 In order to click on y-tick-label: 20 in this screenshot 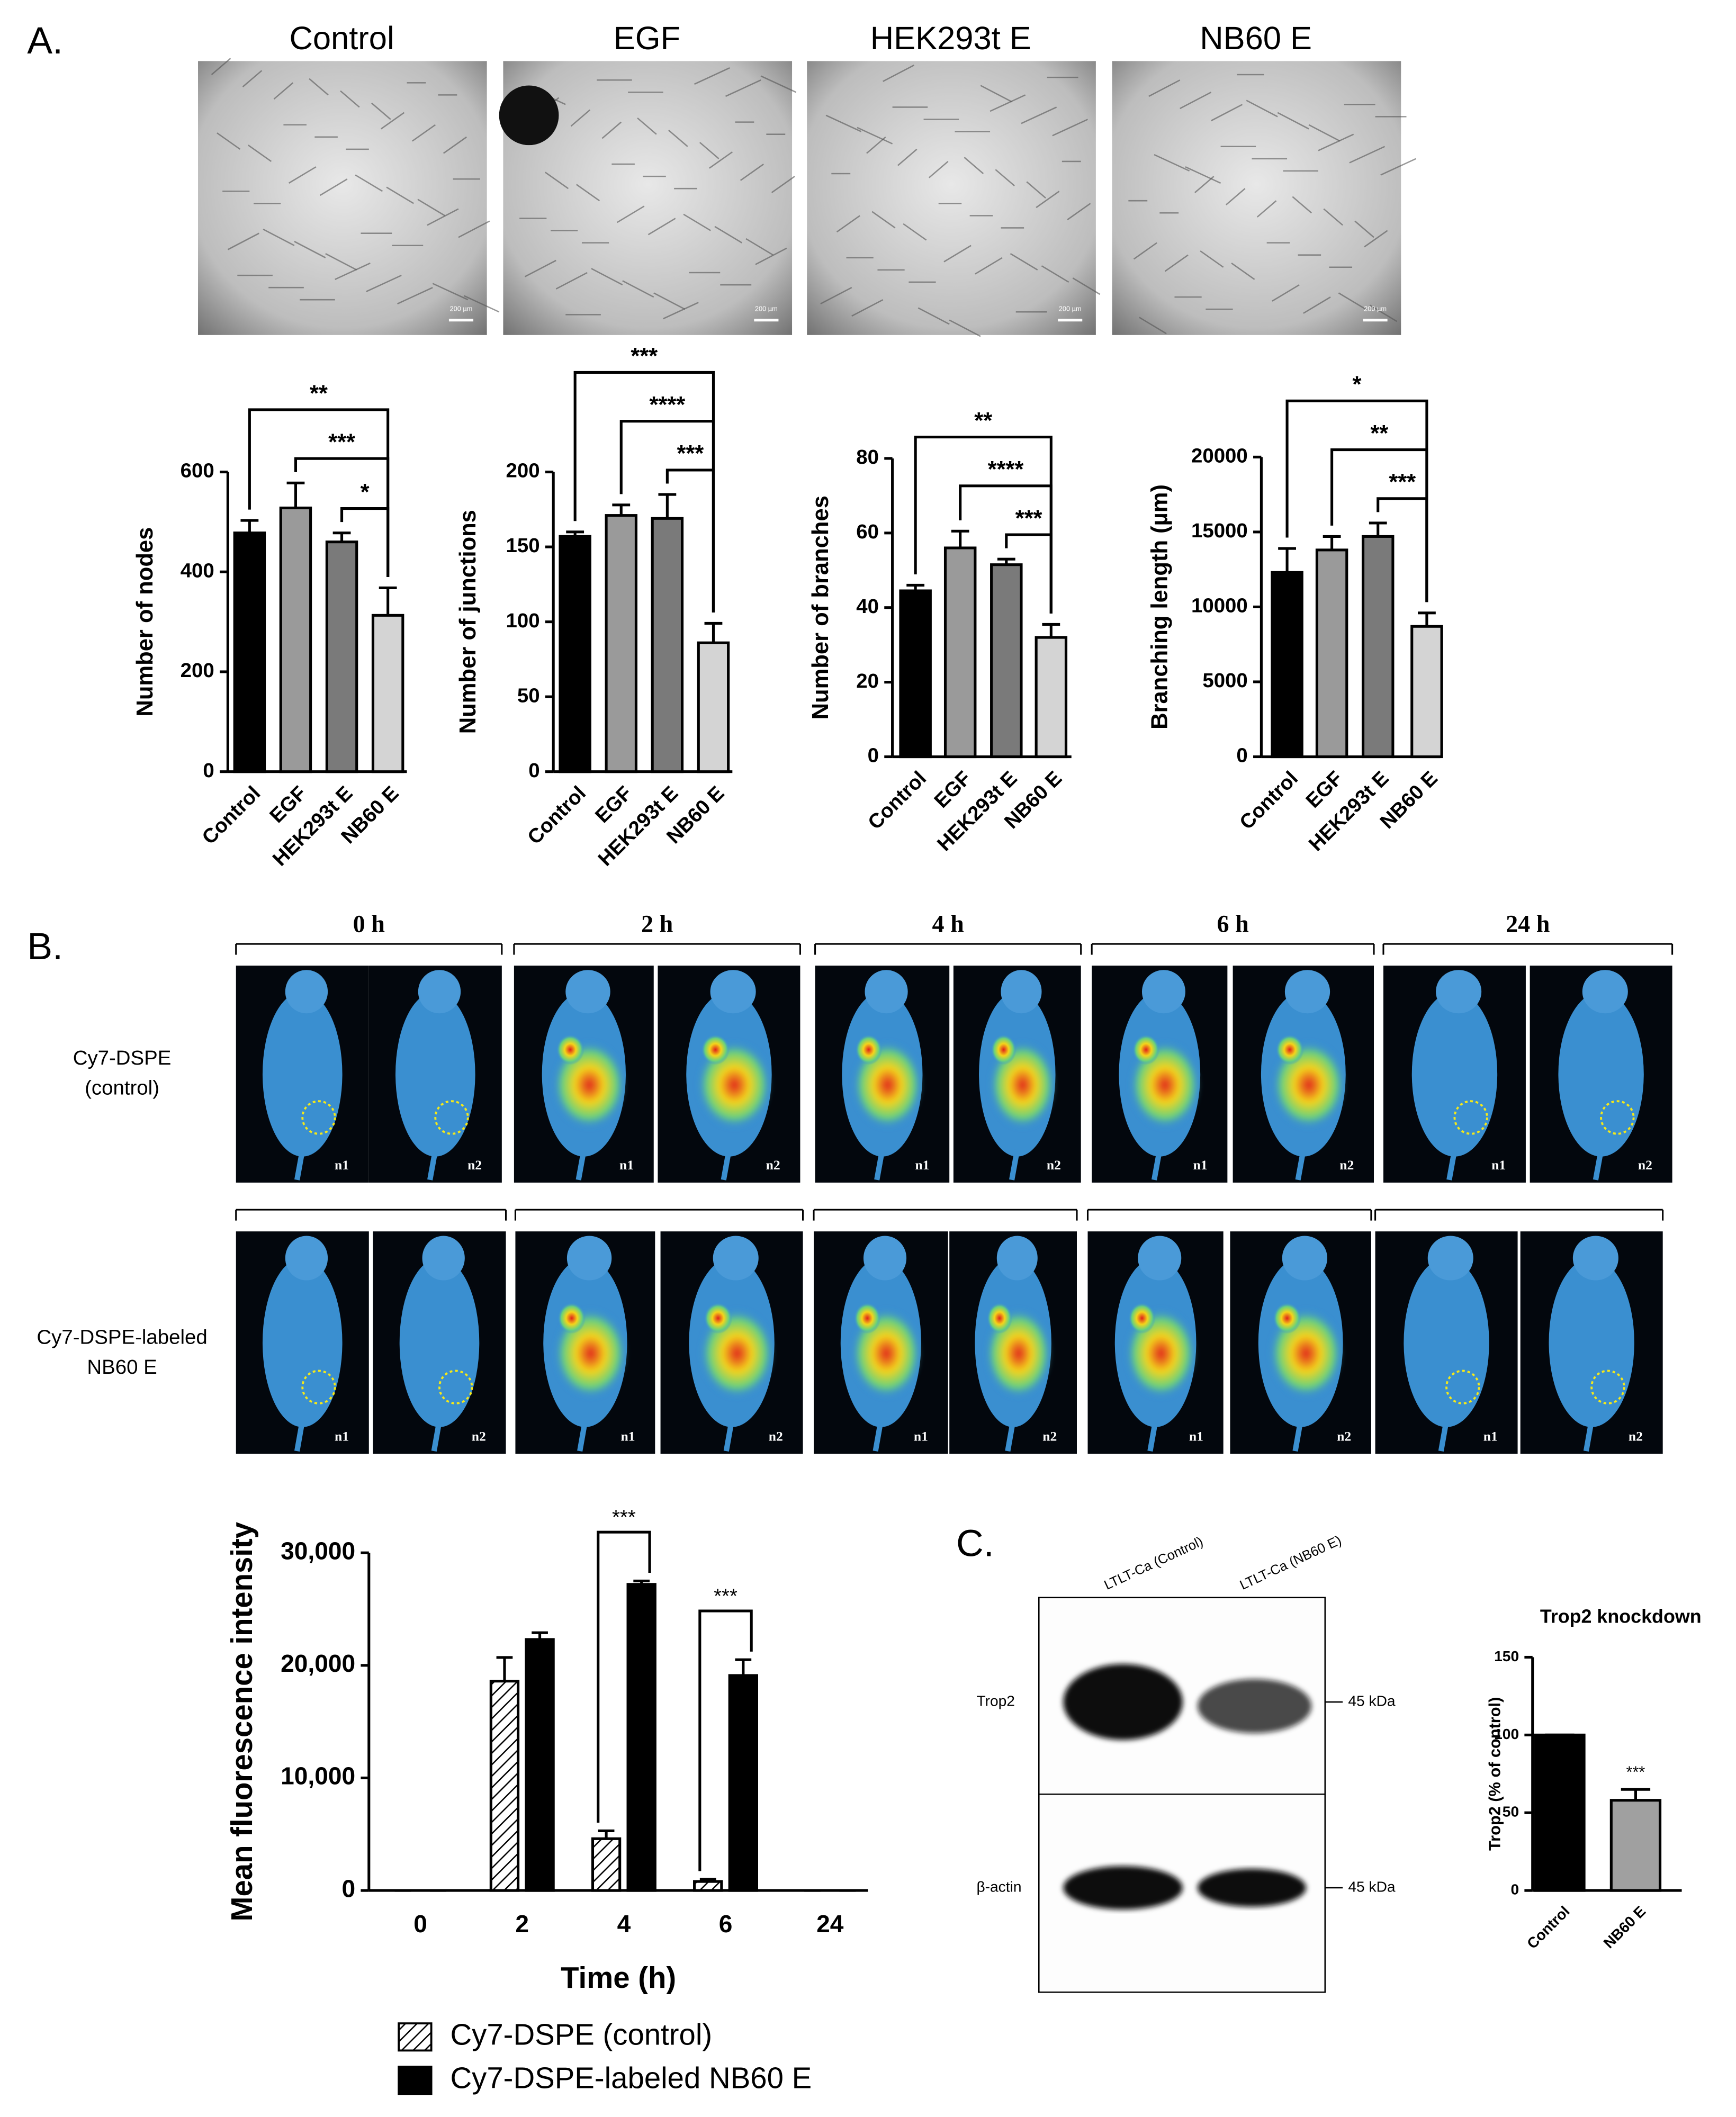, I will do `click(867, 681)`.